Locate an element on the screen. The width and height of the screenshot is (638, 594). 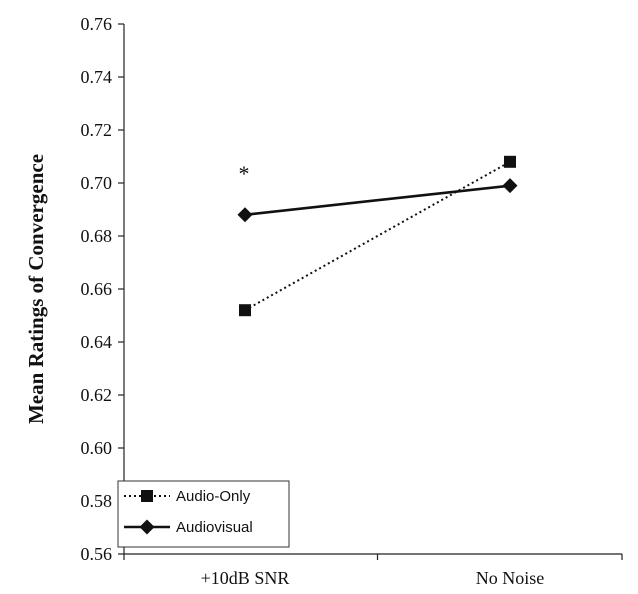
y-tick-label: 0.70 is located at coordinates (97, 183).